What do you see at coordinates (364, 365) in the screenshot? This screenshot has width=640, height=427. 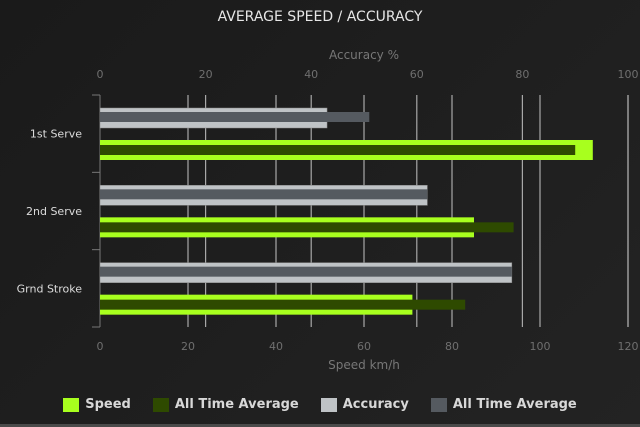 I see `bottom-axis-label: Speed km/h` at bounding box center [364, 365].